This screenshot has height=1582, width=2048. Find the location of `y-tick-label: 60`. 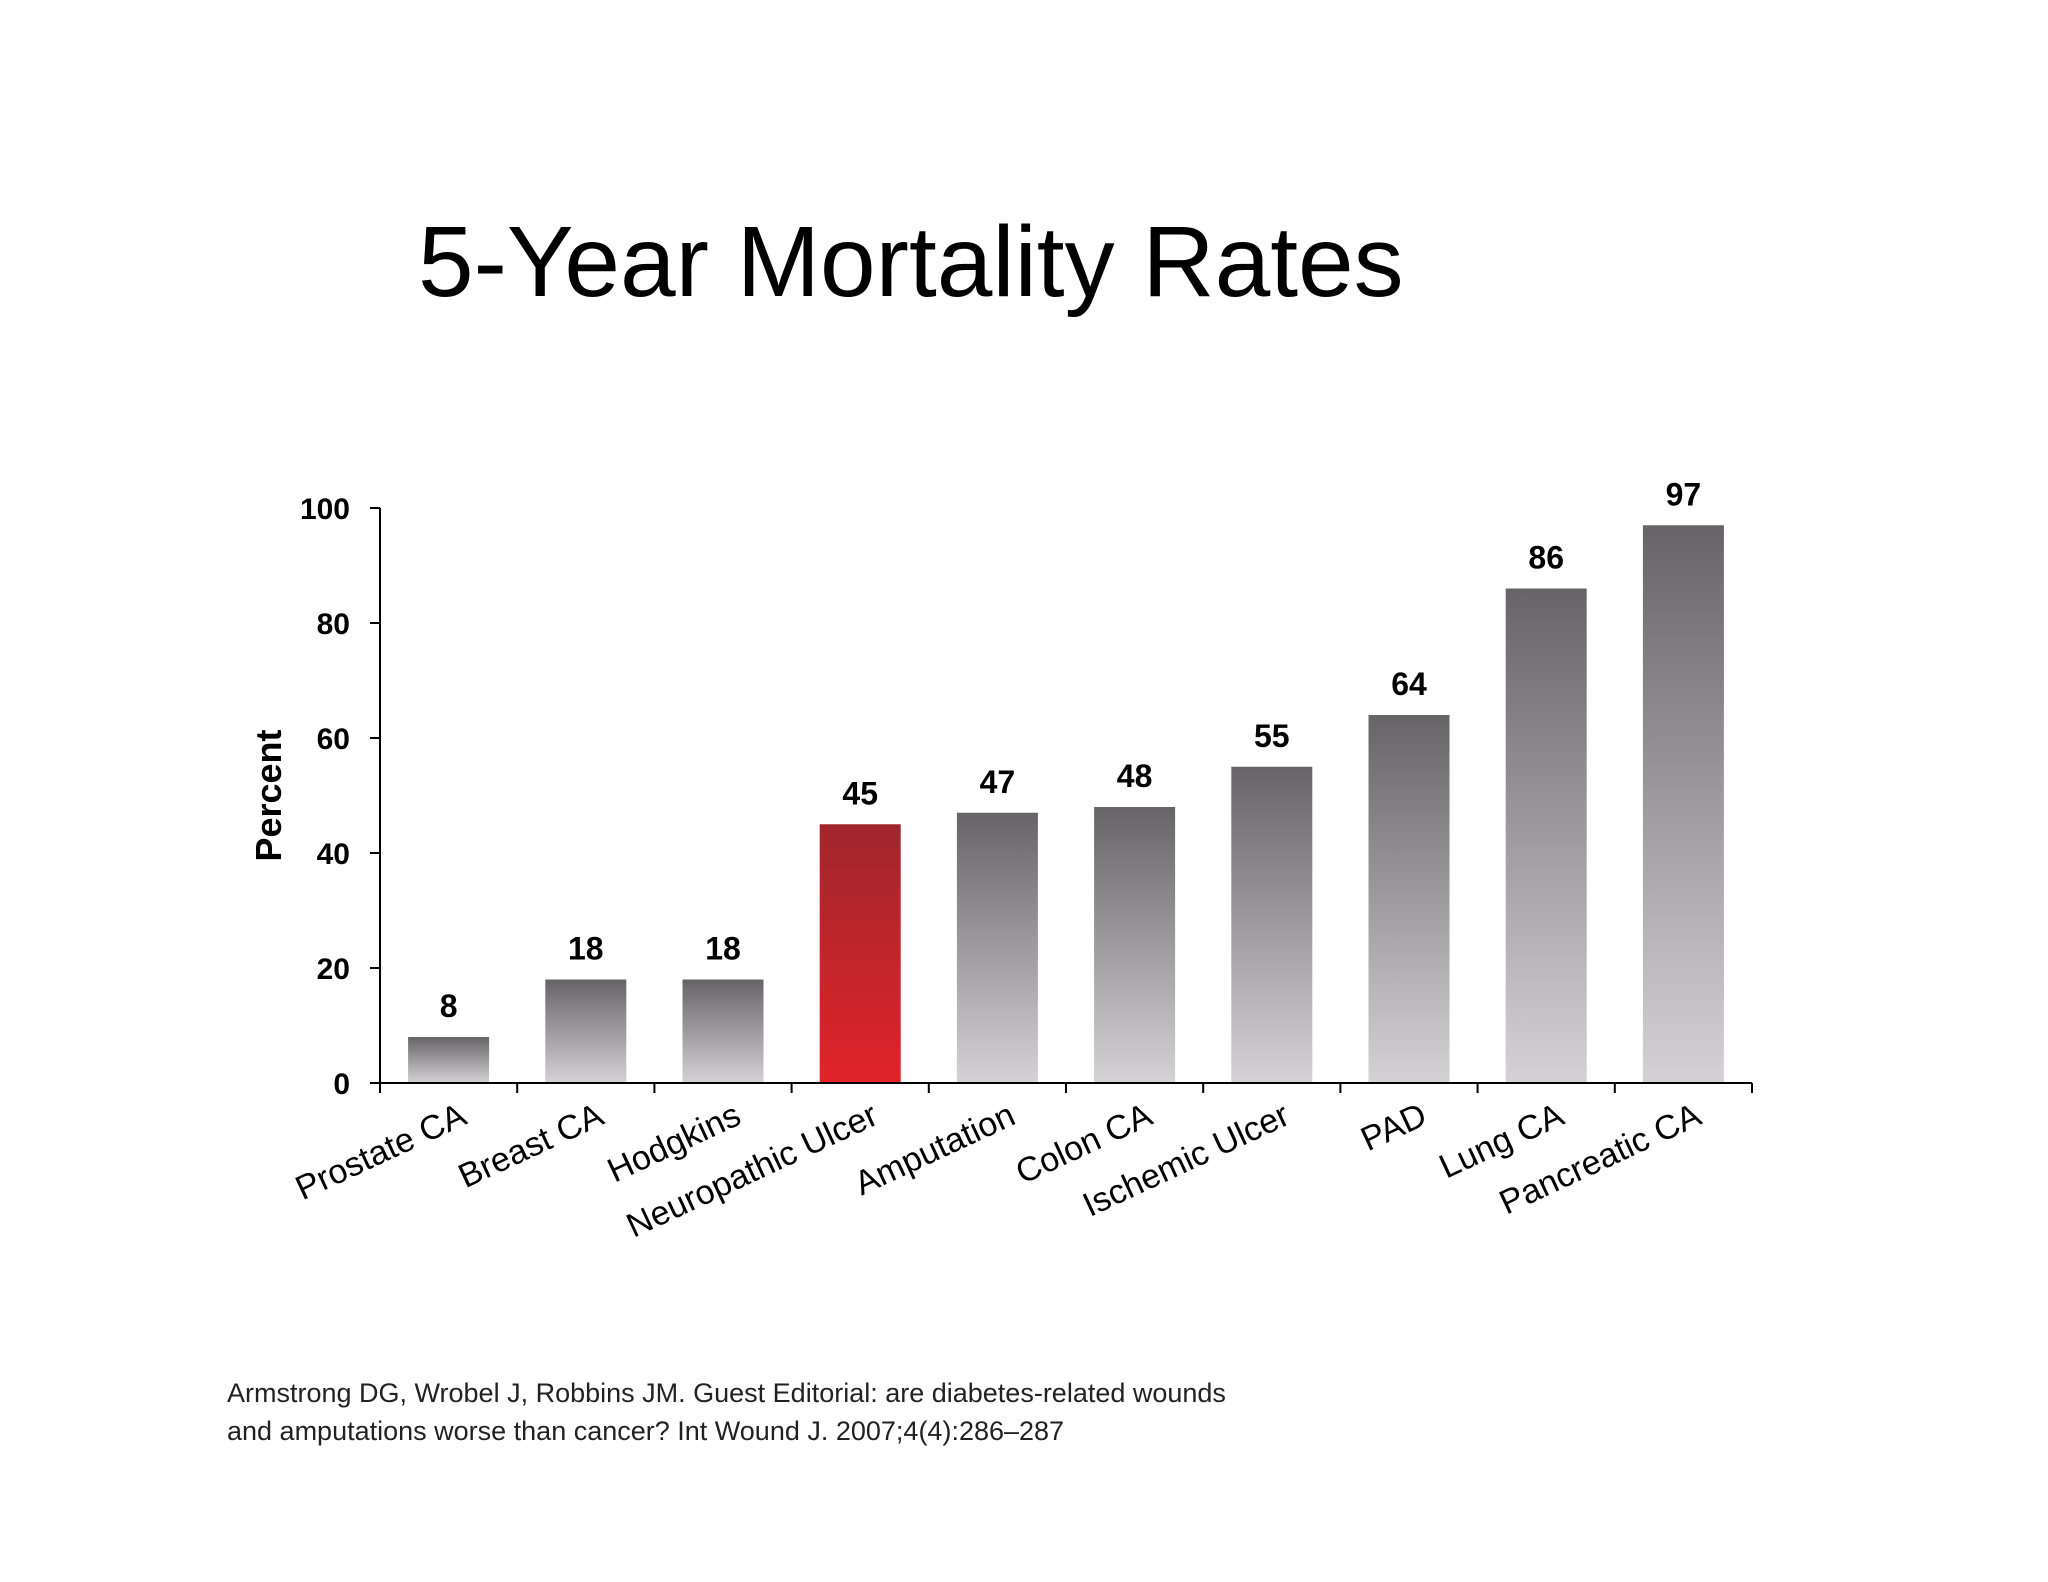

y-tick-label: 60 is located at coordinates (333, 739).